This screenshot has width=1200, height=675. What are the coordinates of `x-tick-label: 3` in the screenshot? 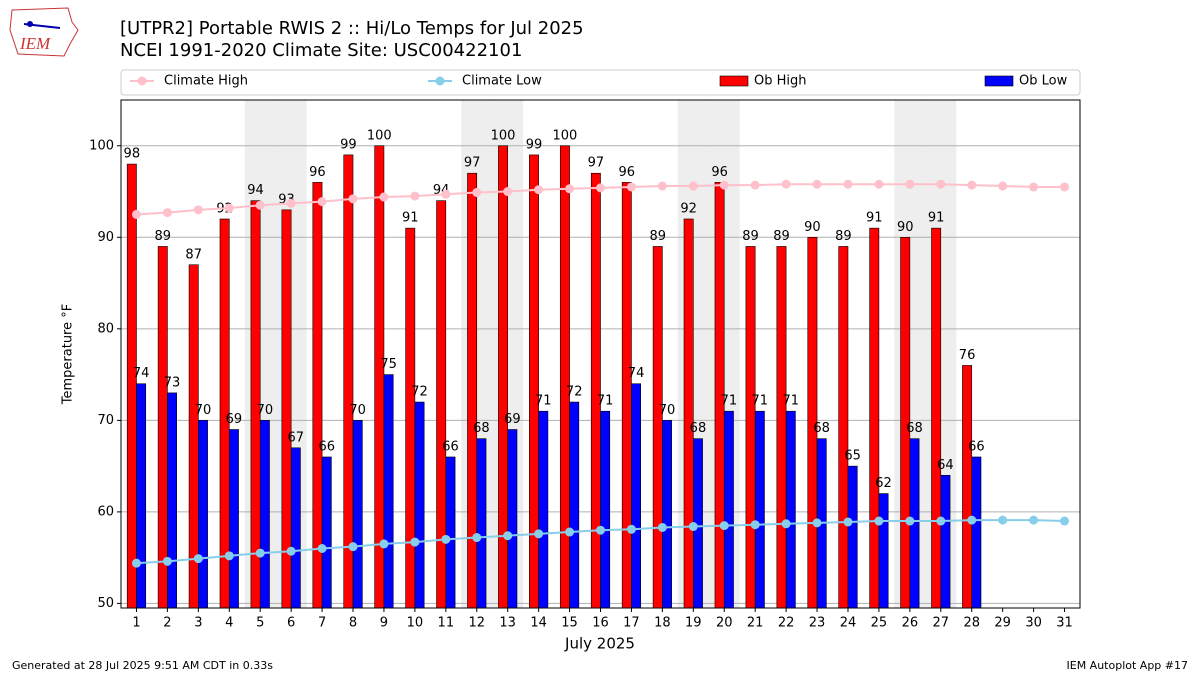 It's located at (198, 623).